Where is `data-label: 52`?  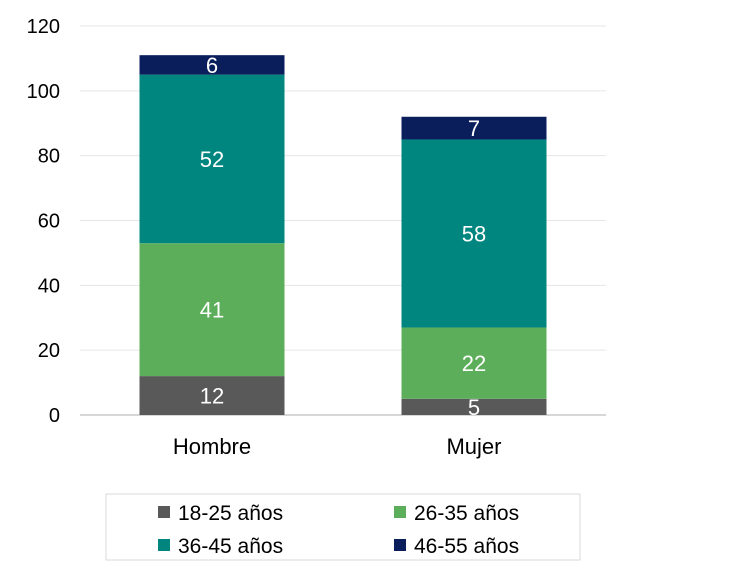
data-label: 52 is located at coordinates (212, 159).